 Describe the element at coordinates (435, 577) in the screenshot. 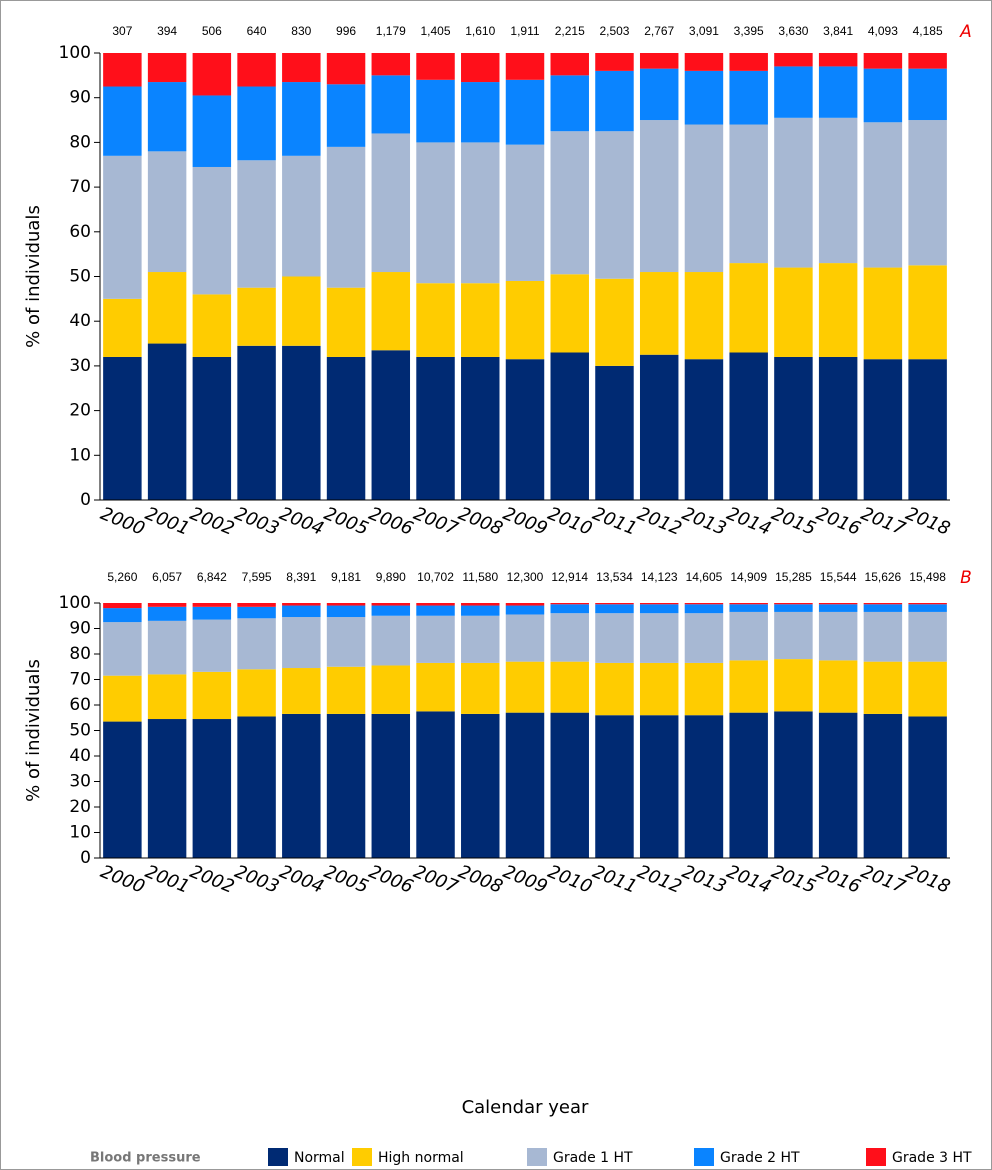

I see `n-label: 10,702` at that location.